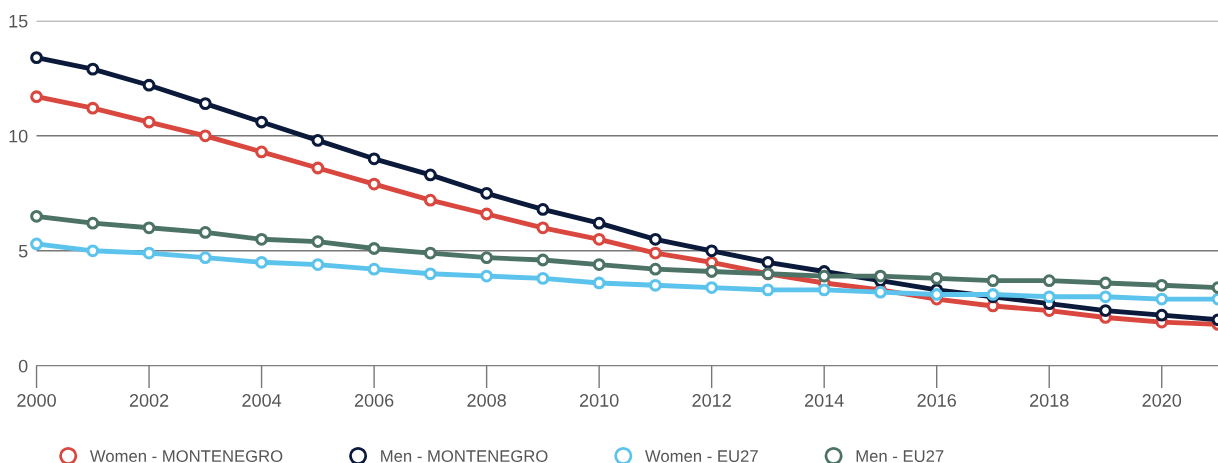  Describe the element at coordinates (18, 21) in the screenshot. I see `y-tick-label: 15` at that location.